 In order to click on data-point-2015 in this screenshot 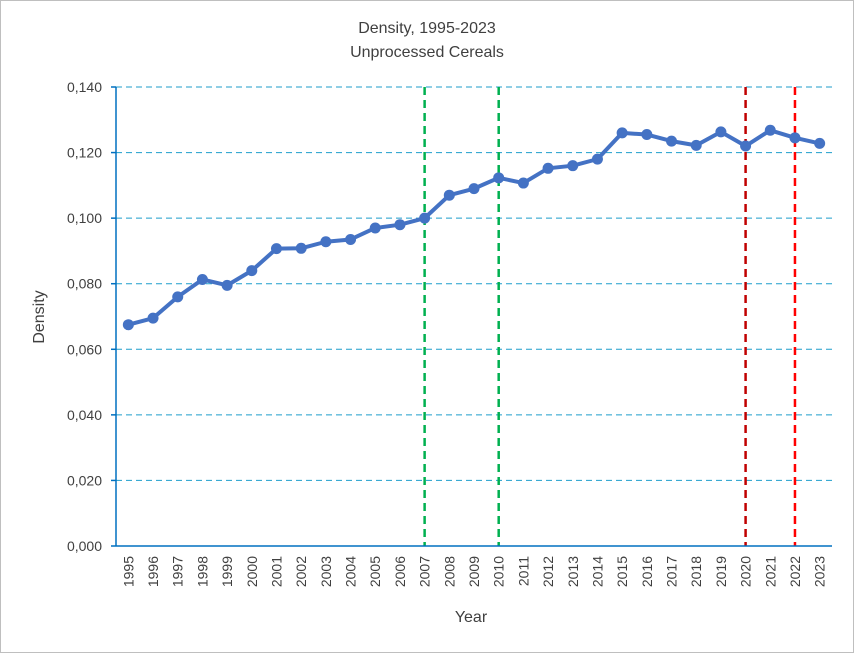, I will do `click(622, 133)`.